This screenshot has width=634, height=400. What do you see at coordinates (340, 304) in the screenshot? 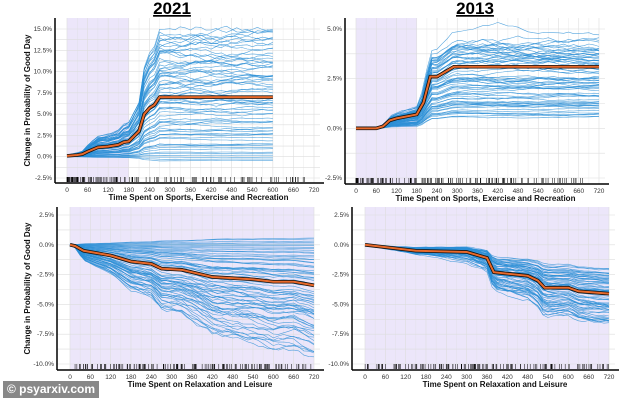
I see `y-tick-label: -5.0%` at bounding box center [340, 304].